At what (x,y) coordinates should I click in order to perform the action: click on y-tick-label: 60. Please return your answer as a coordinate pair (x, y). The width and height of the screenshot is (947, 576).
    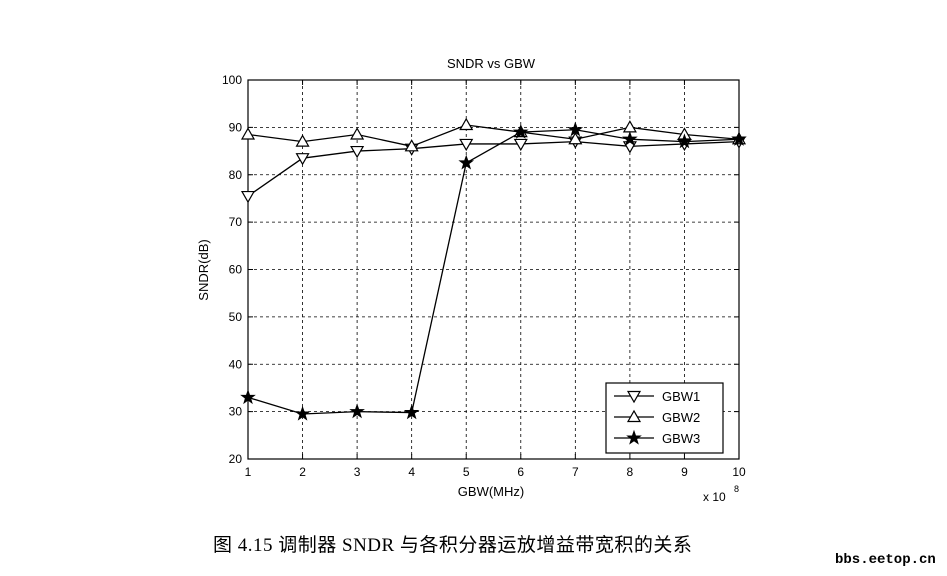
    Looking at the image, I should click on (236, 270).